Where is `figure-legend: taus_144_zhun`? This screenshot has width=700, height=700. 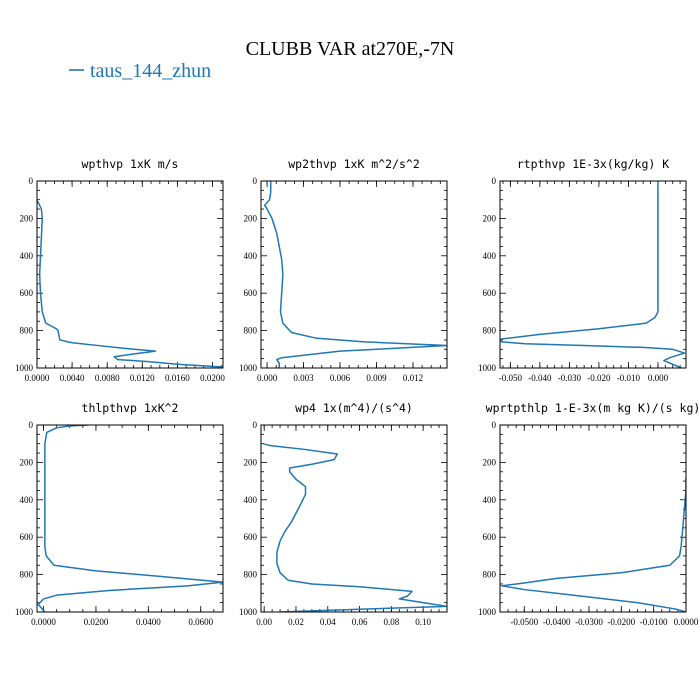
figure-legend: taus_144_zhun is located at coordinates (140, 71).